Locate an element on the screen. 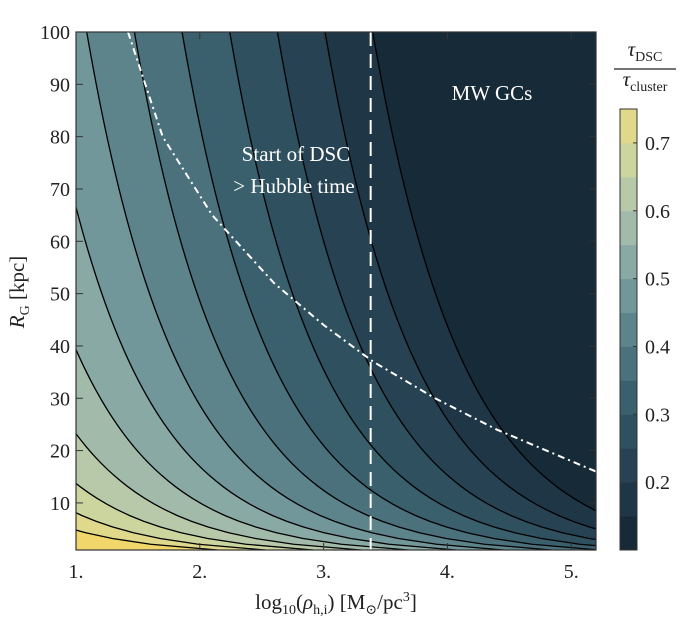  colorbar-tick-label: 0.3 is located at coordinates (657, 415).